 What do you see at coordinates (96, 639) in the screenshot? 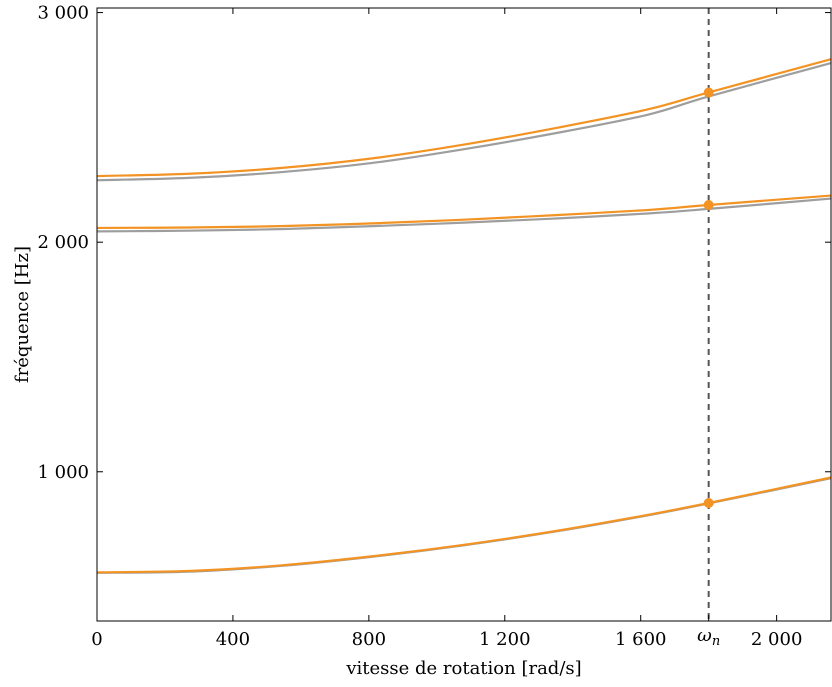
I see `x-tick-label: 0` at bounding box center [96, 639].